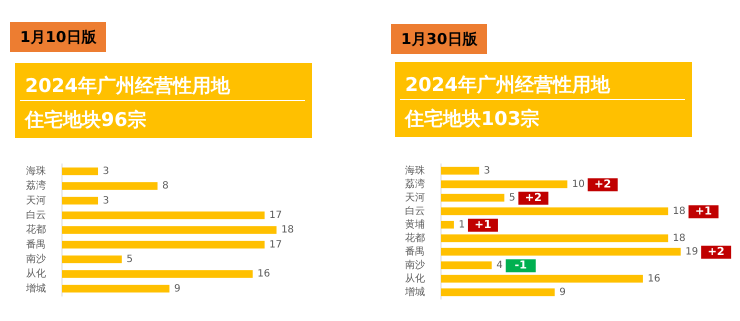 This screenshot has height=321, width=740. I want to click on text: 1月30日版, so click(439, 39).